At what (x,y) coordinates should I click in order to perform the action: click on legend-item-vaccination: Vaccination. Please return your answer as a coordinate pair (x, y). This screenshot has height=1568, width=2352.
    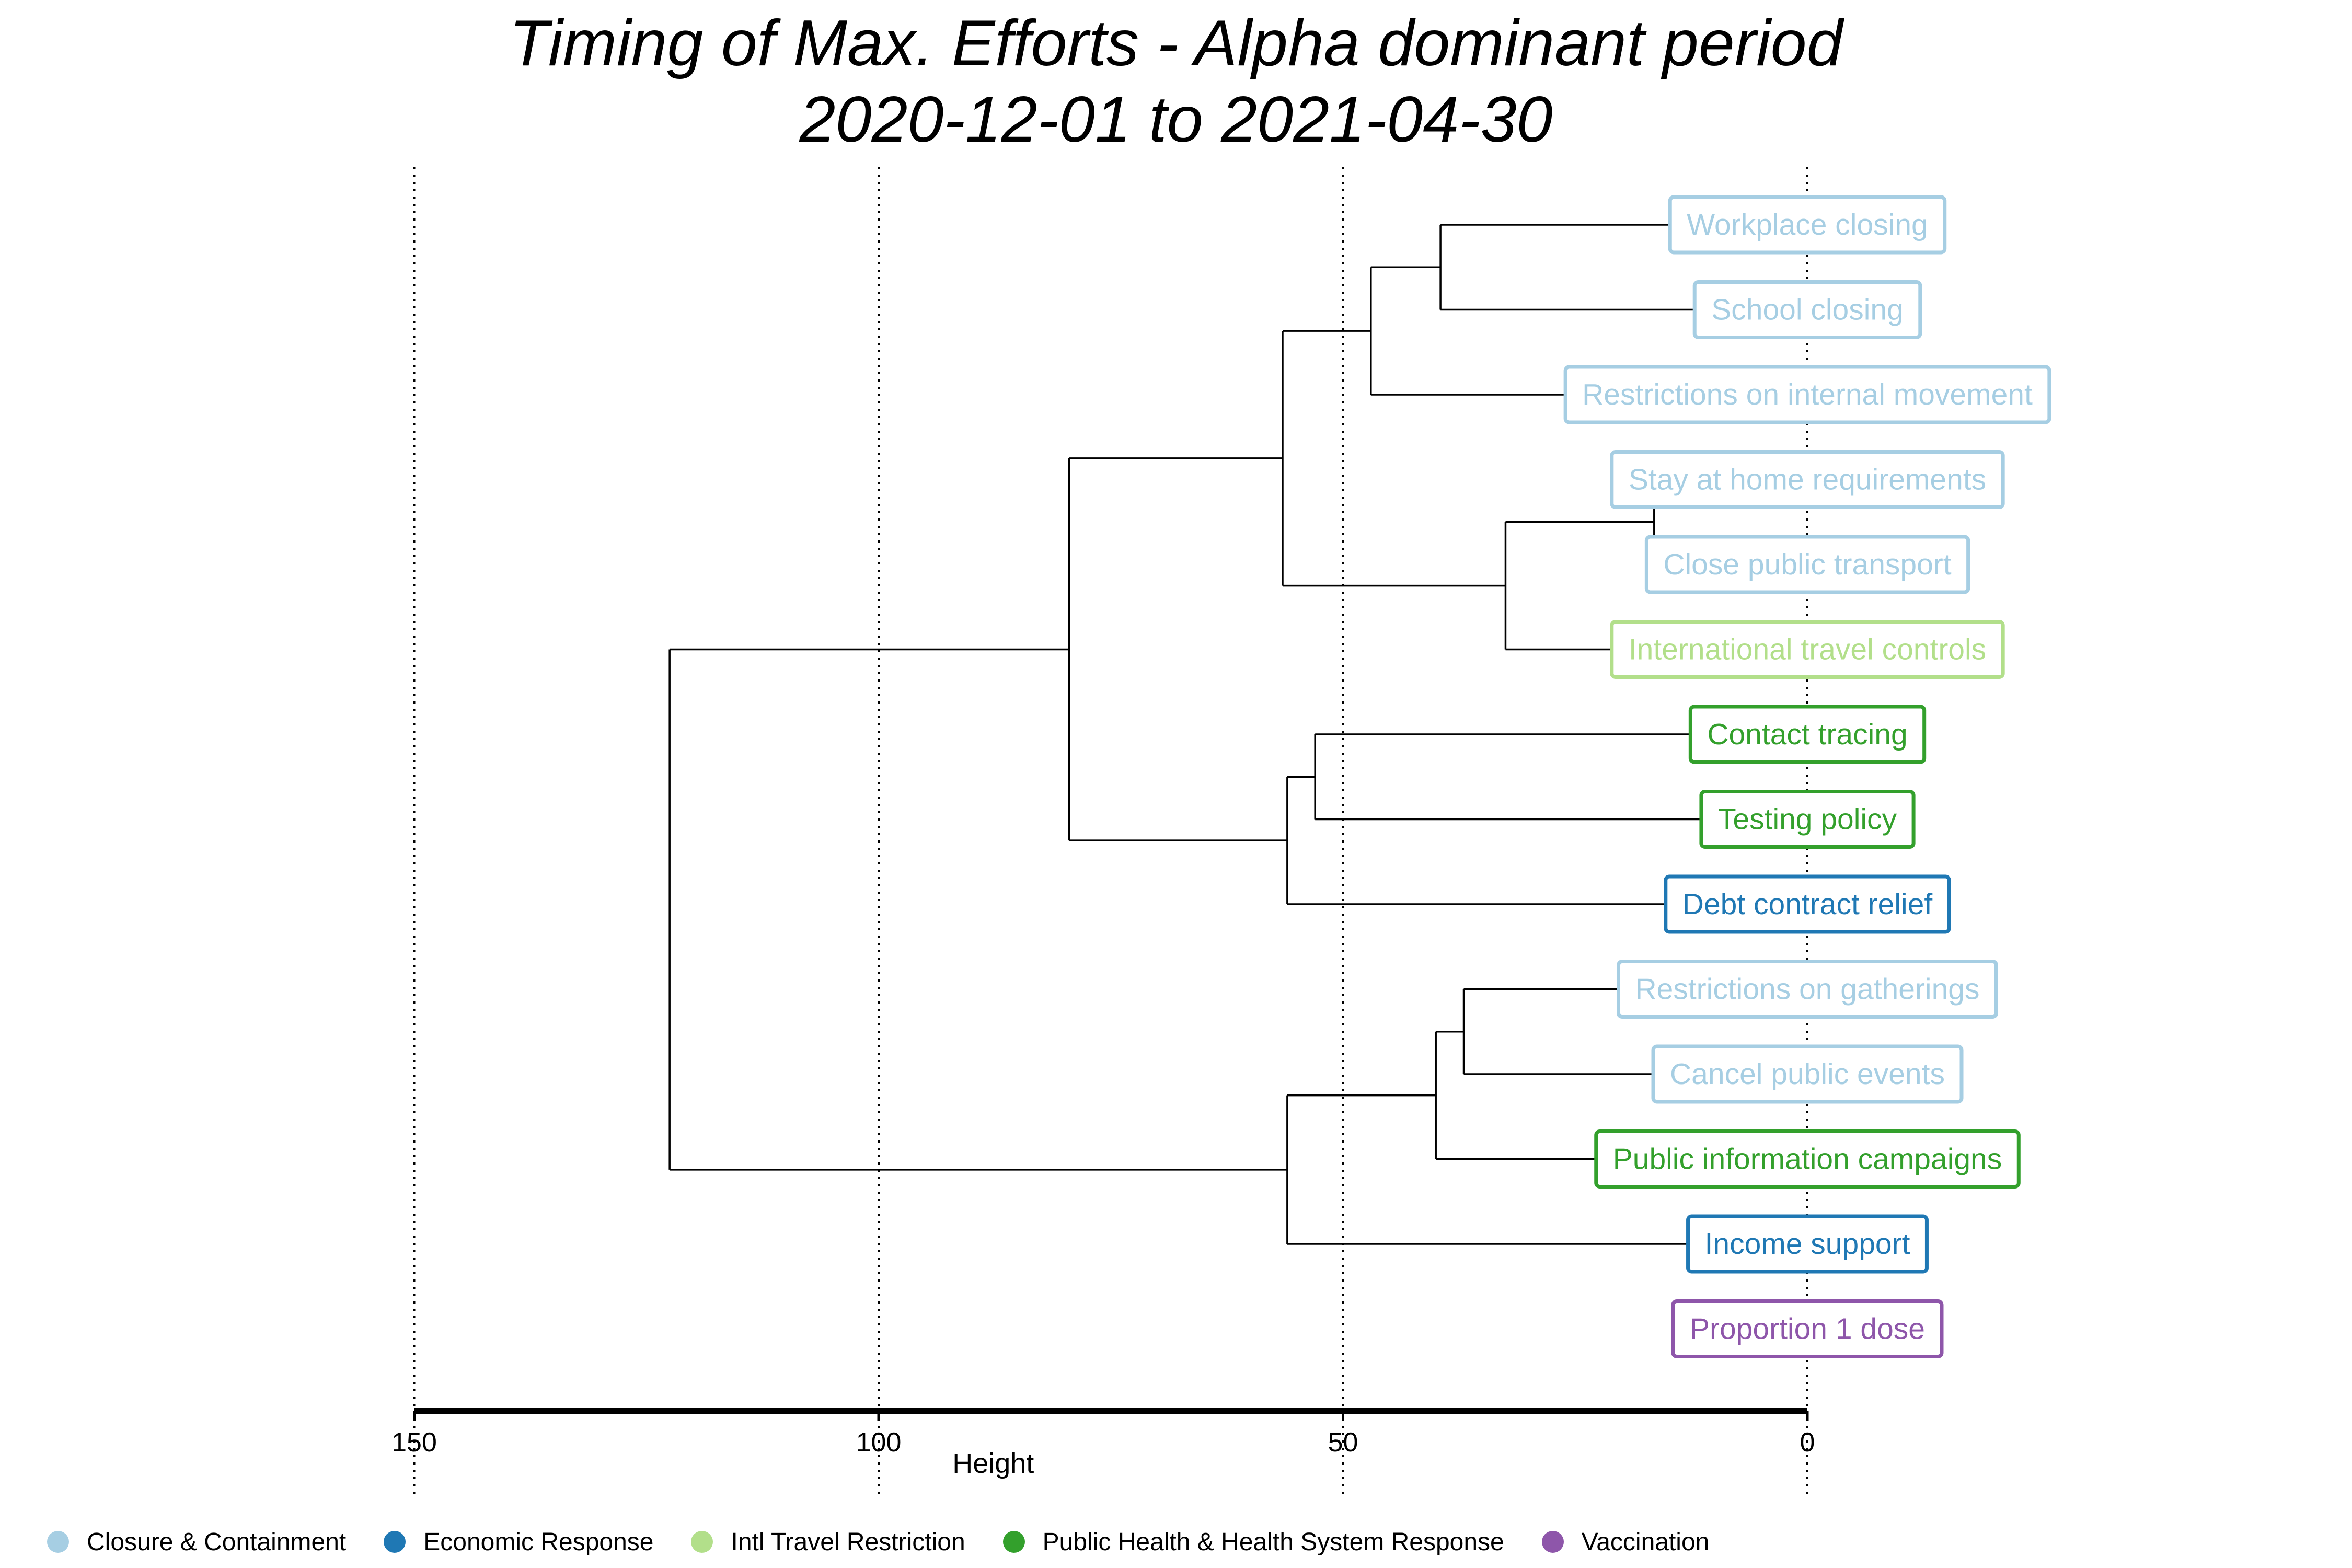
    Looking at the image, I should click on (1625, 1542).